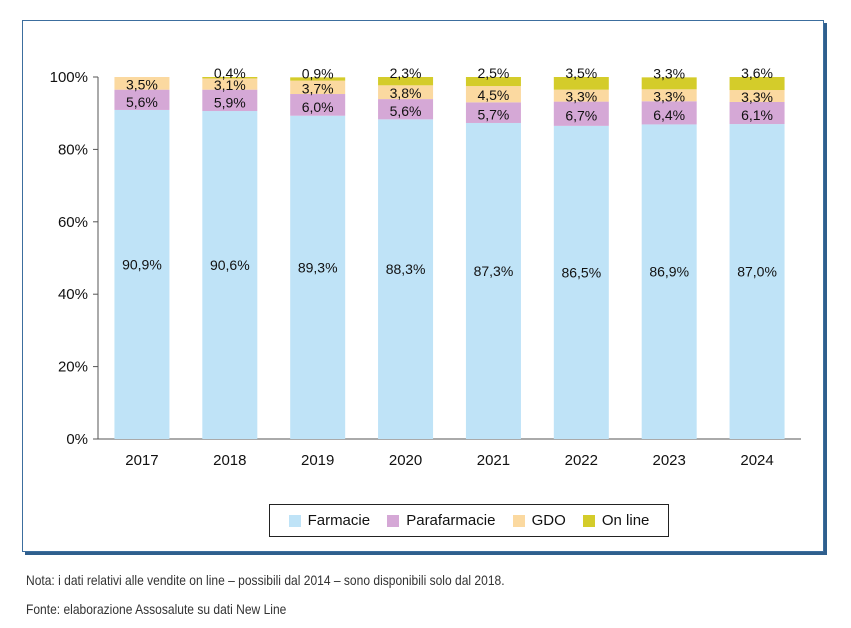  I want to click on data-label: 0,4%, so click(230, 73).